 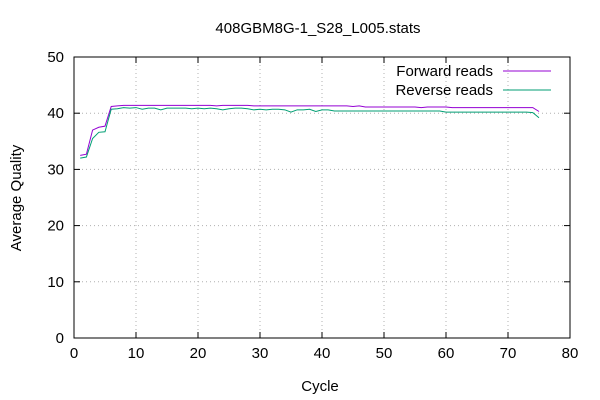 I want to click on y-tick-labels: 0 10 20 30 40 50, so click(x=55, y=198).